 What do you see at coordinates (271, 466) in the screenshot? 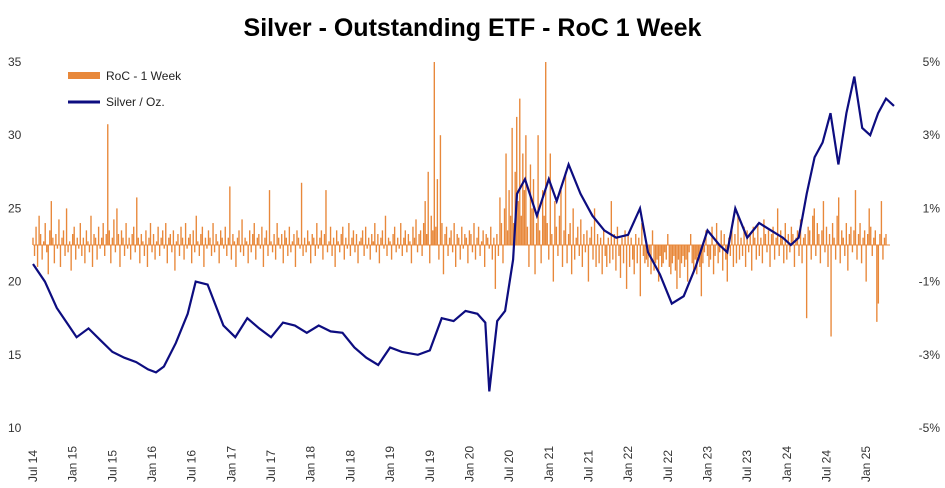
I see `x-tick-label: Jul 17` at bounding box center [271, 466].